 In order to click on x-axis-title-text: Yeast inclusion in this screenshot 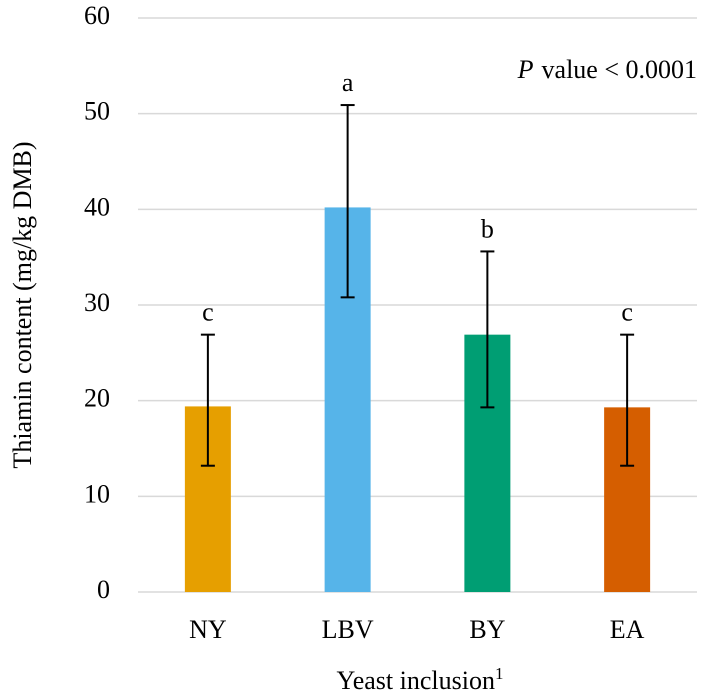, I will do `click(416, 680)`.